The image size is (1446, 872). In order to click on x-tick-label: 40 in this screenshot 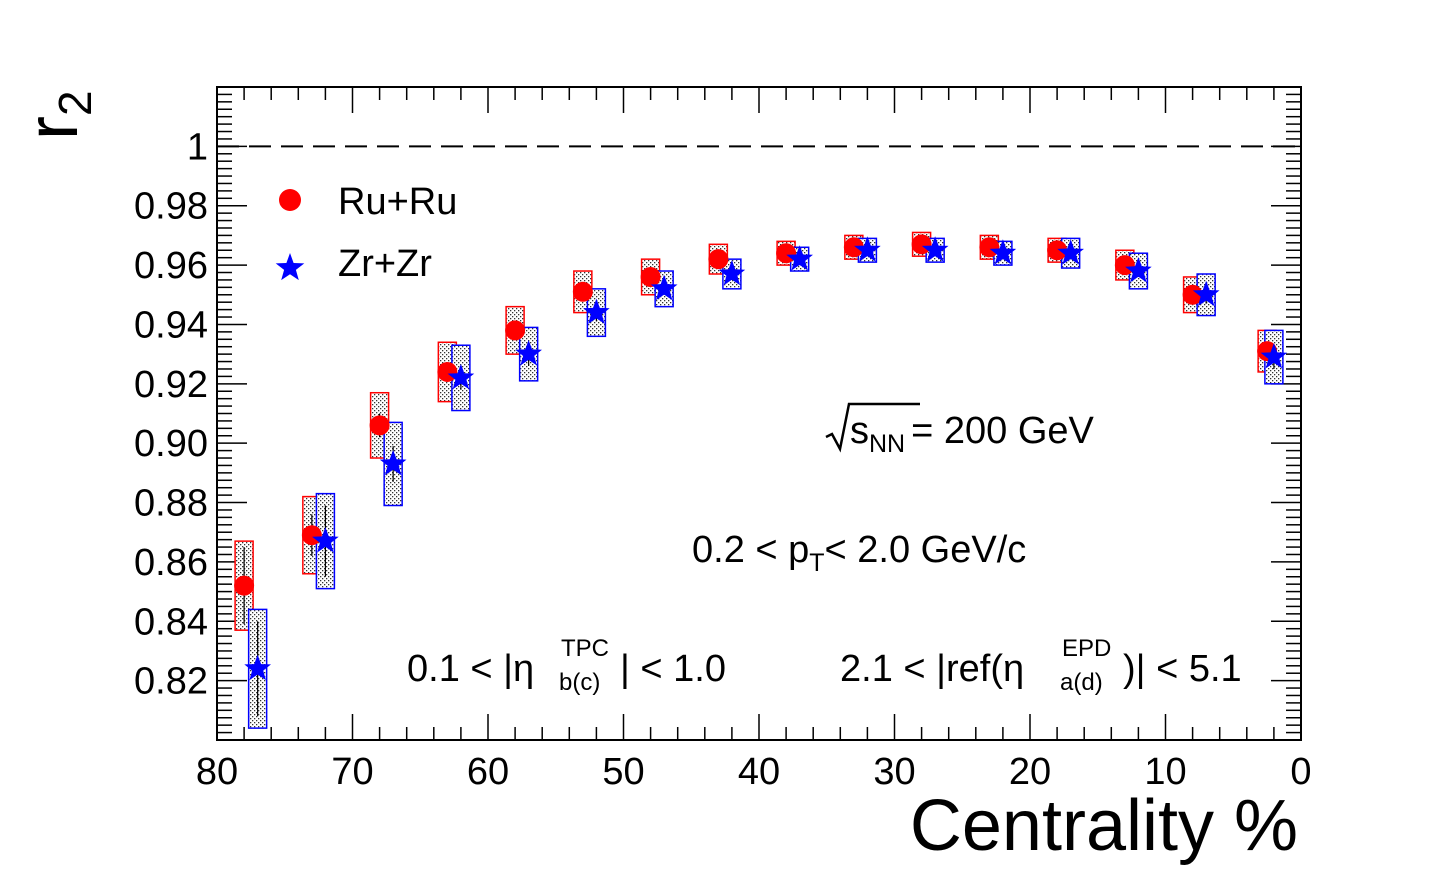, I will do `click(759, 772)`.